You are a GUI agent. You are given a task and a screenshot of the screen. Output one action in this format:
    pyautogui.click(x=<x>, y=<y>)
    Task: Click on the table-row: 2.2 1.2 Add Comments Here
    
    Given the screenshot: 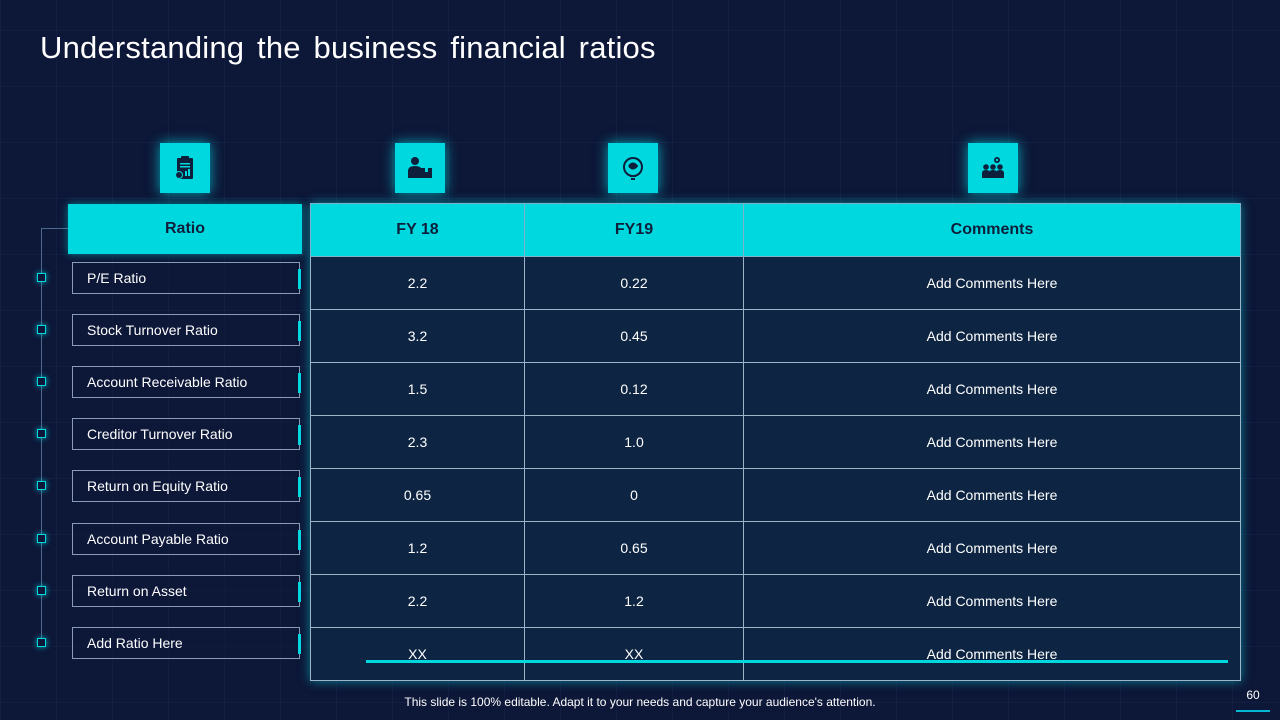 What is the action you would take?
    pyautogui.click(x=775, y=601)
    